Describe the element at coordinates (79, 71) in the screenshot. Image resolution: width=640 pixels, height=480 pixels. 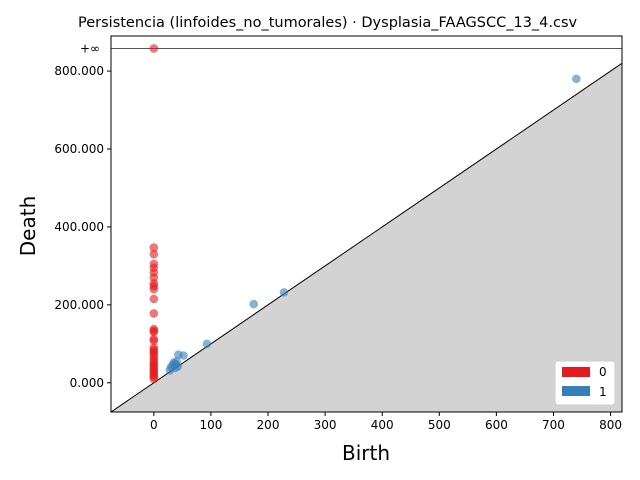
I see `y-tick-label: 800.000` at that location.